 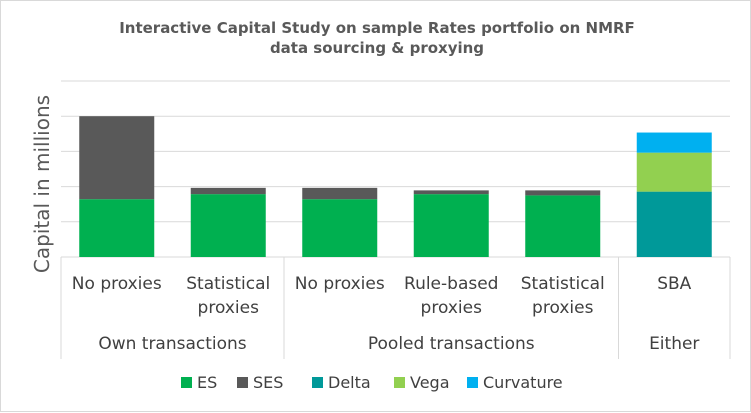 I want to click on legend-swatch-vega, so click(x=399, y=382).